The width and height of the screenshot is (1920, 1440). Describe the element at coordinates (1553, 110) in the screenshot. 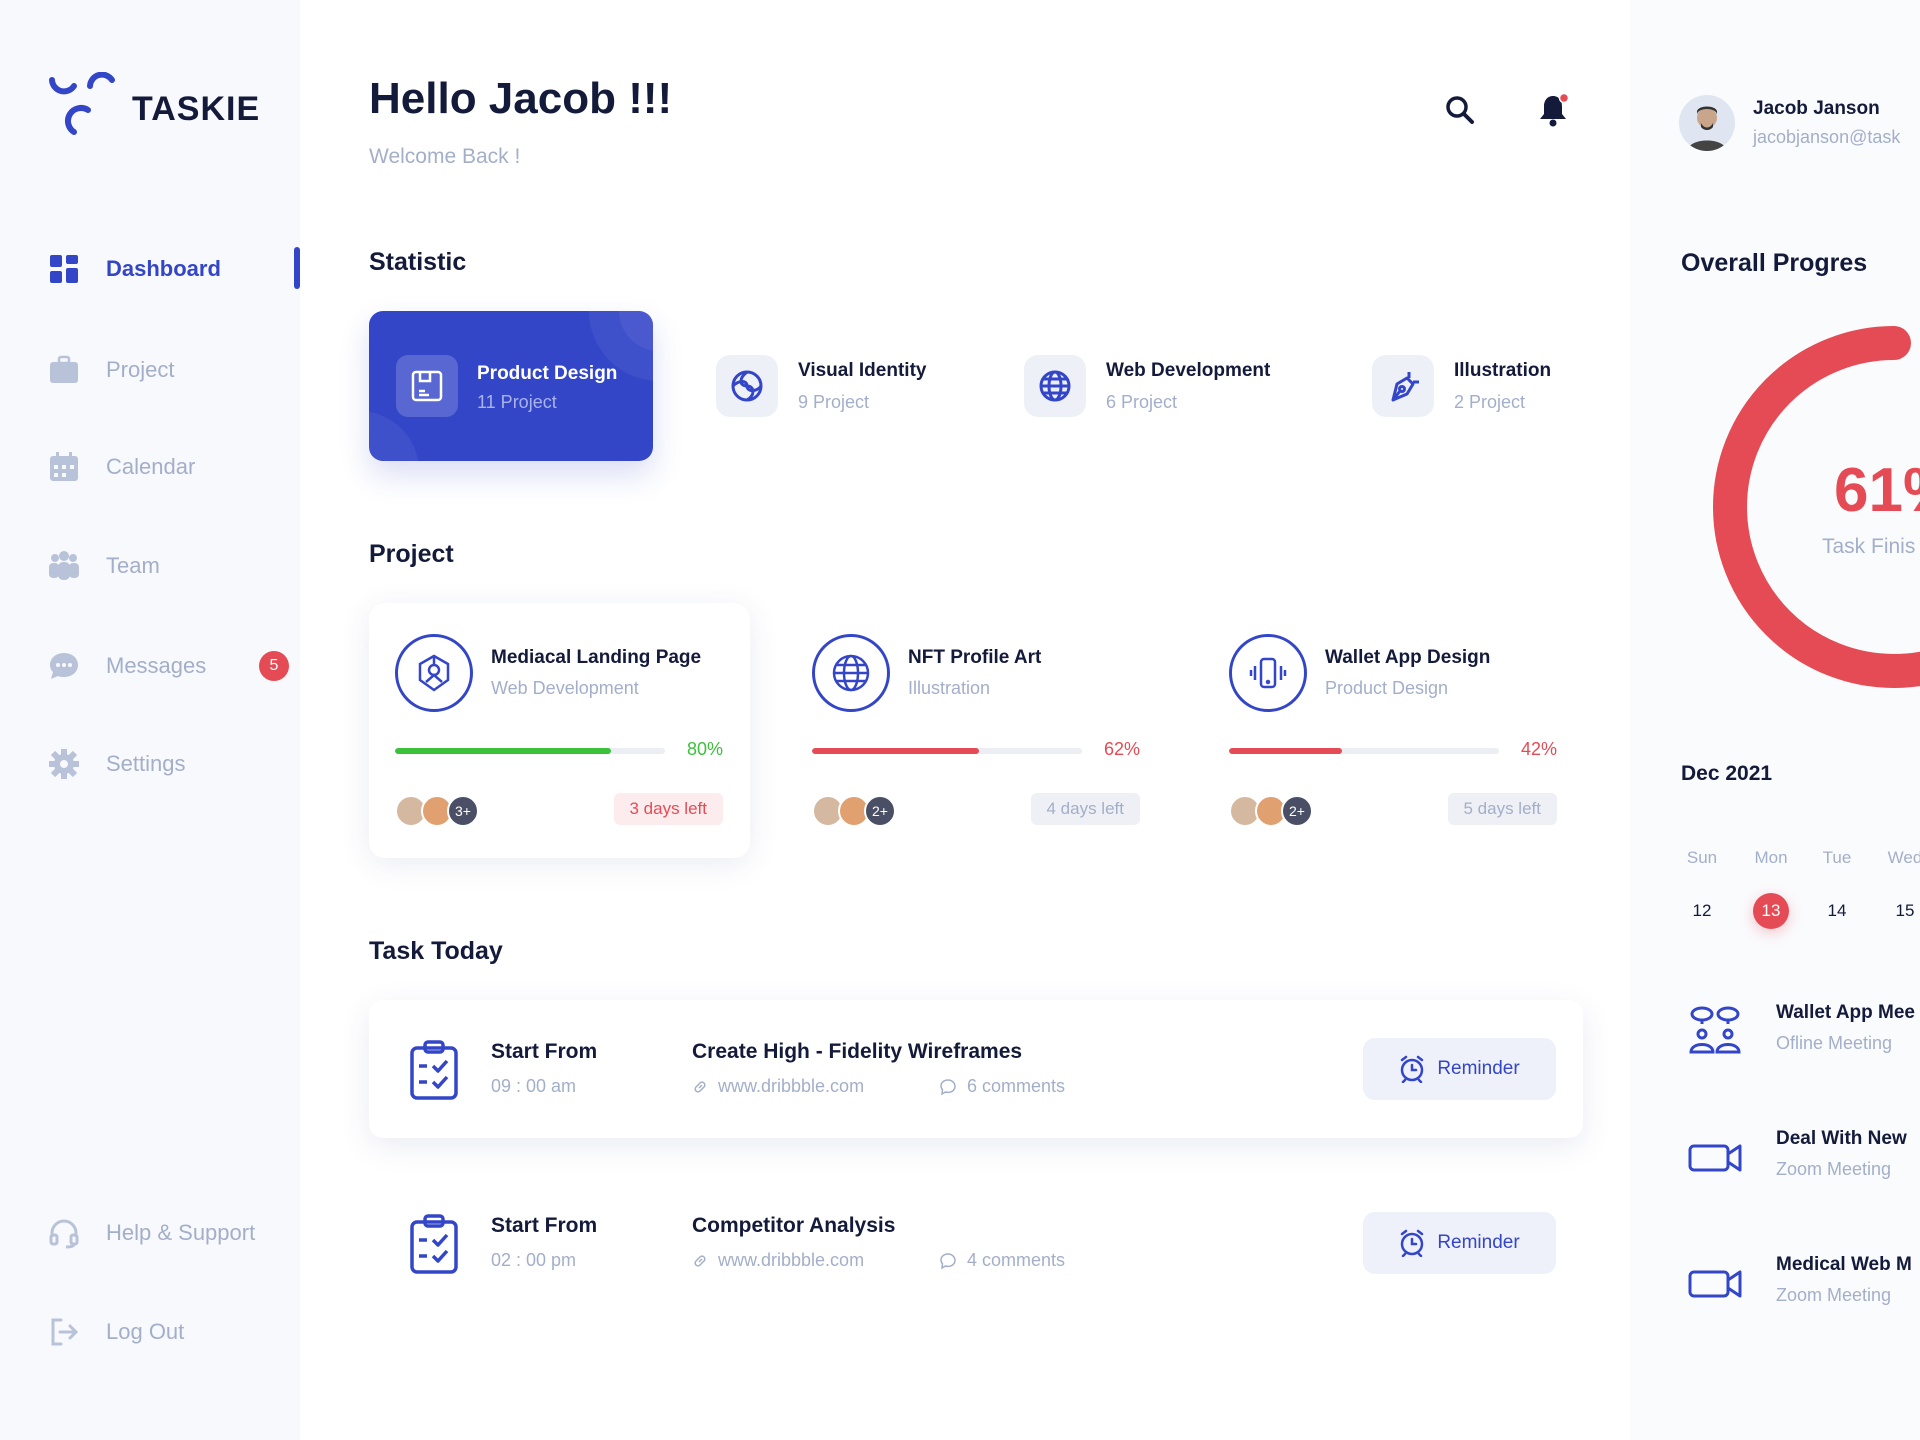

I see `bell-icon` at that location.